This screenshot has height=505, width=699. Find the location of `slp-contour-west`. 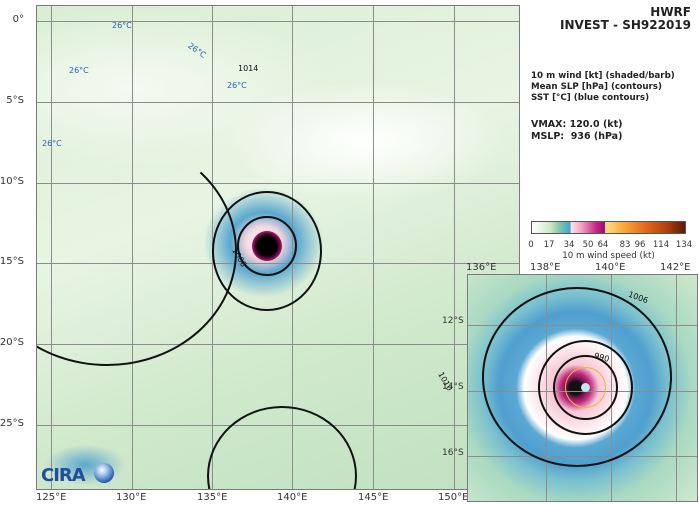

slp-contour-west is located at coordinates (137, 251).